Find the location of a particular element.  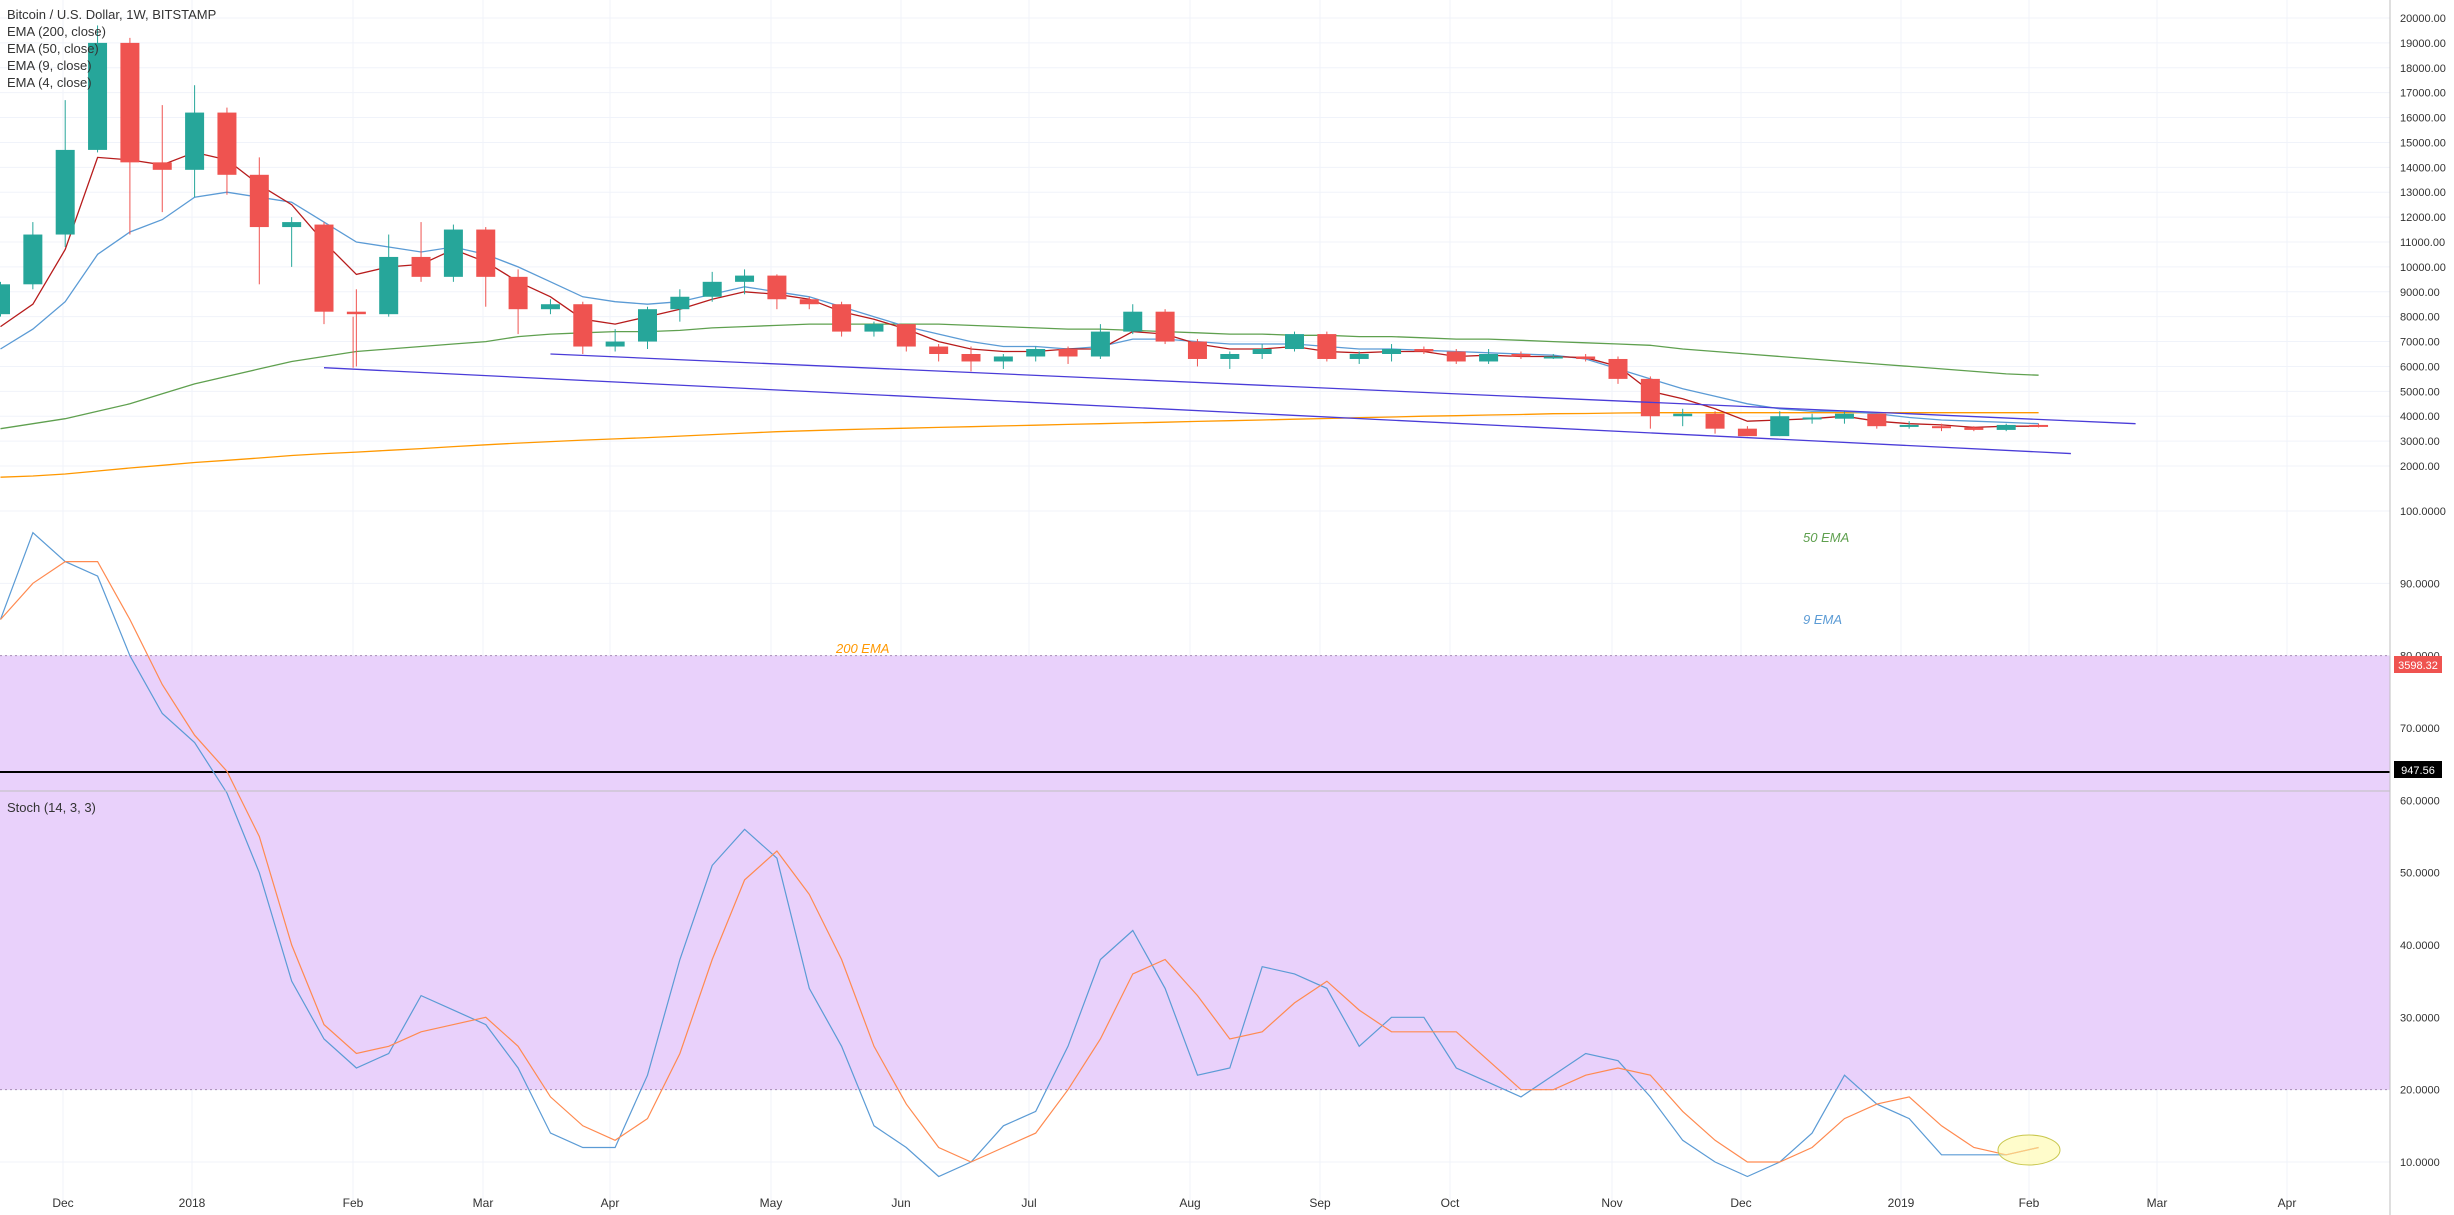

legend-ema9: EMA (9, close) is located at coordinates (49, 65).